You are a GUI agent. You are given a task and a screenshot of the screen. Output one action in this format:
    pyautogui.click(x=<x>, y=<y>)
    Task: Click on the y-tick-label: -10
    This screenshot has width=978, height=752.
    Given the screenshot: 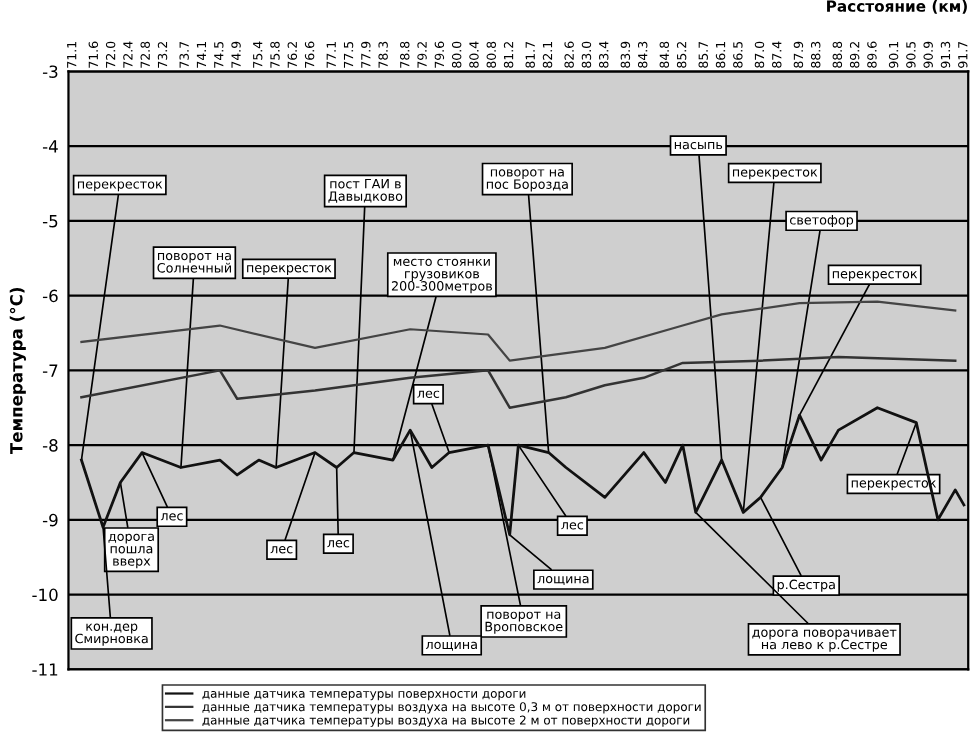 What is the action you would take?
    pyautogui.click(x=45, y=595)
    